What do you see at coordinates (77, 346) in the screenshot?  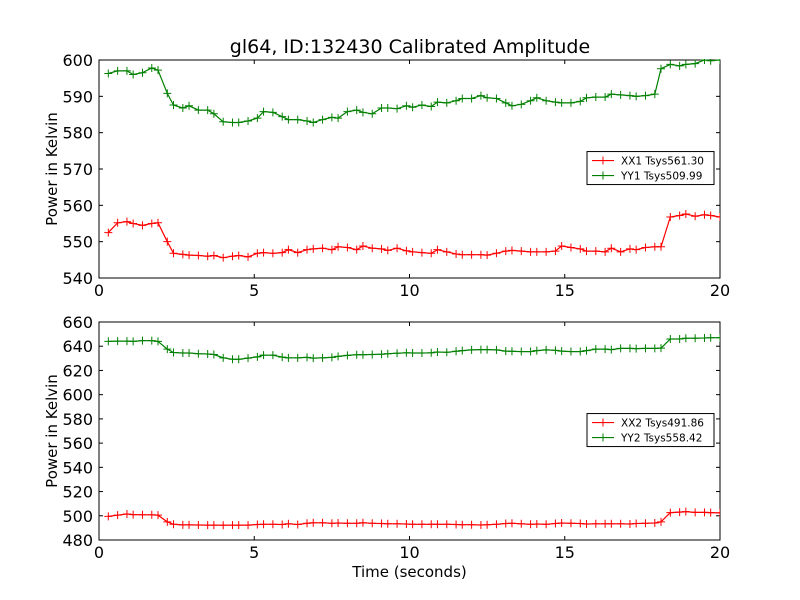 I see `panel-2-ytick-label: 640` at bounding box center [77, 346].